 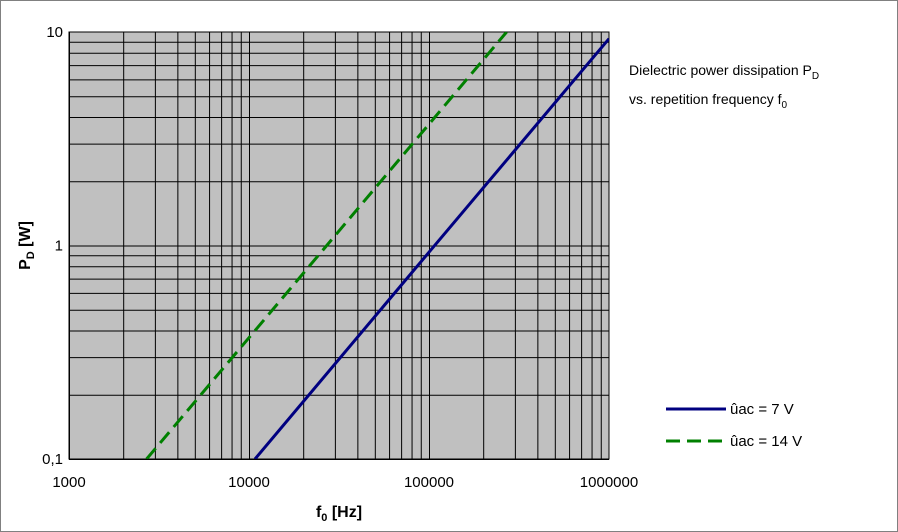 What do you see at coordinates (734, 425) in the screenshot?
I see `legend: ûac = 7 V ûac = 14 V` at bounding box center [734, 425].